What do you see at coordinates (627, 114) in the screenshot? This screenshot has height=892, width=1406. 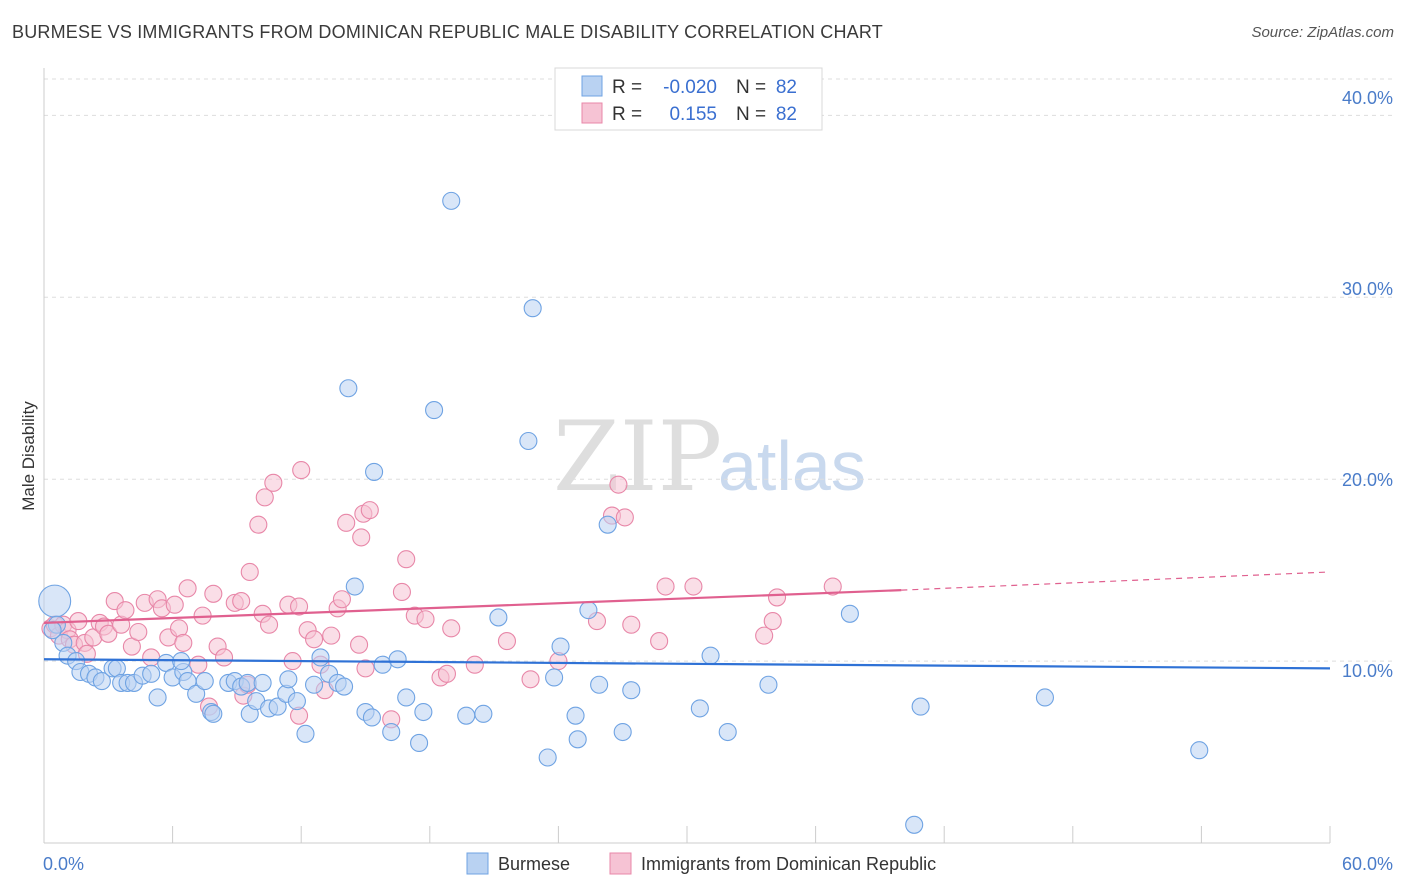 I see `legend-r-label-dominican: R =` at bounding box center [627, 114].